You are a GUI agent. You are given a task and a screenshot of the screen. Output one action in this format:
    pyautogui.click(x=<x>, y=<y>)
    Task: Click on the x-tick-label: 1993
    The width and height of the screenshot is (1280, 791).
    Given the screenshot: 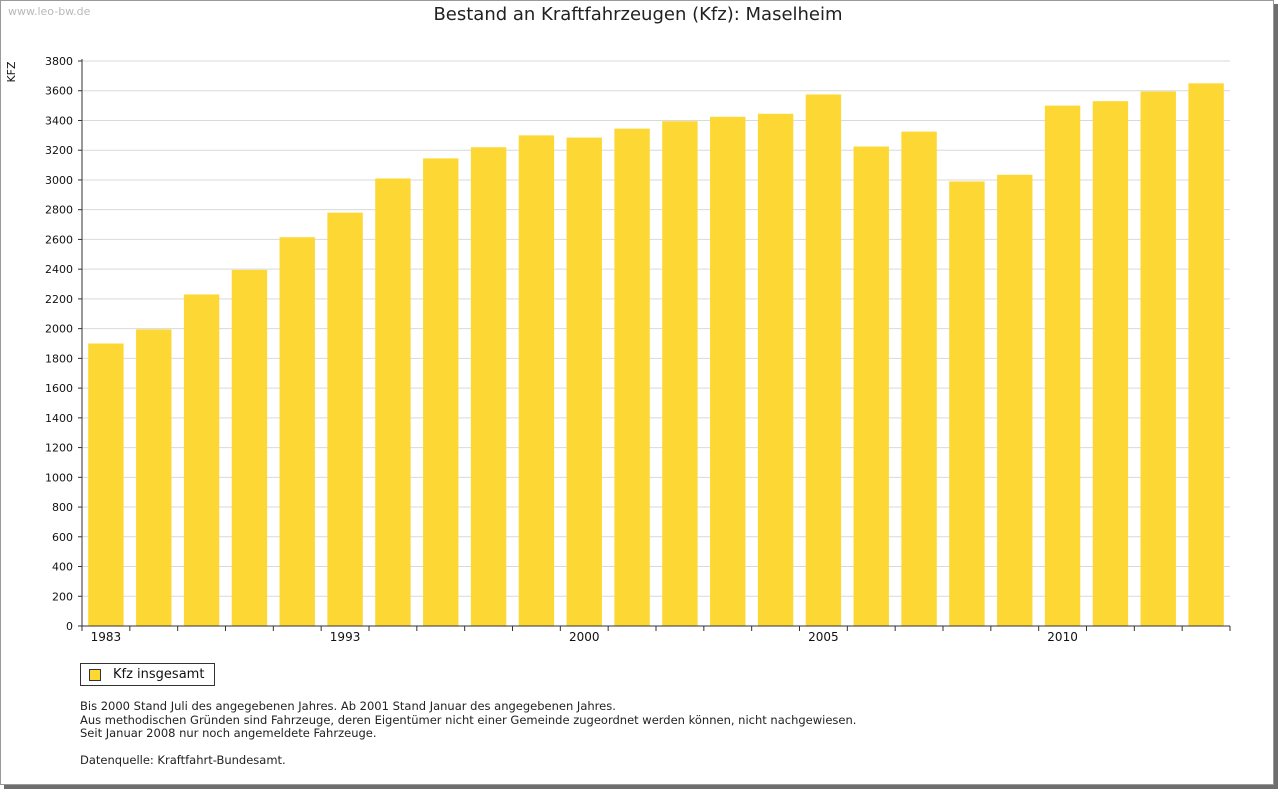 What is the action you would take?
    pyautogui.click(x=345, y=637)
    